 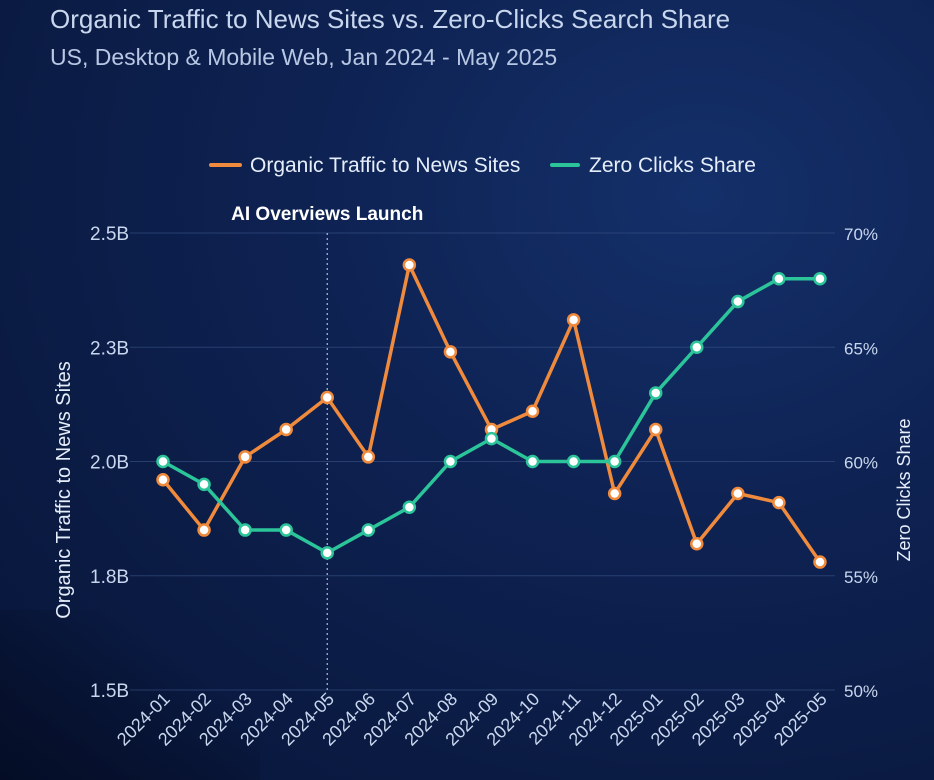 What do you see at coordinates (904, 489) in the screenshot?
I see `right-axis-title: Zero Clicks Share` at bounding box center [904, 489].